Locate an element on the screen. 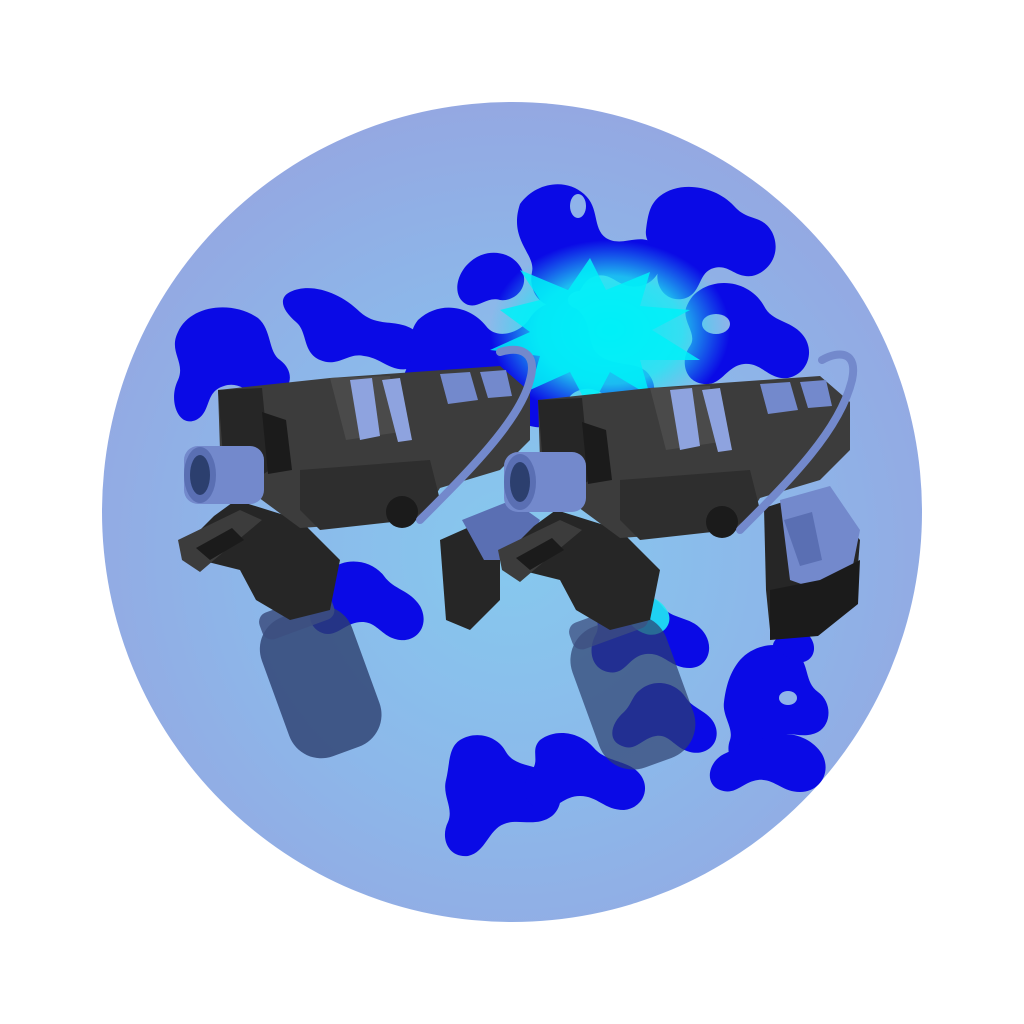 This screenshot has height=1024, width=1024. left-pistol is located at coordinates (359, 552).